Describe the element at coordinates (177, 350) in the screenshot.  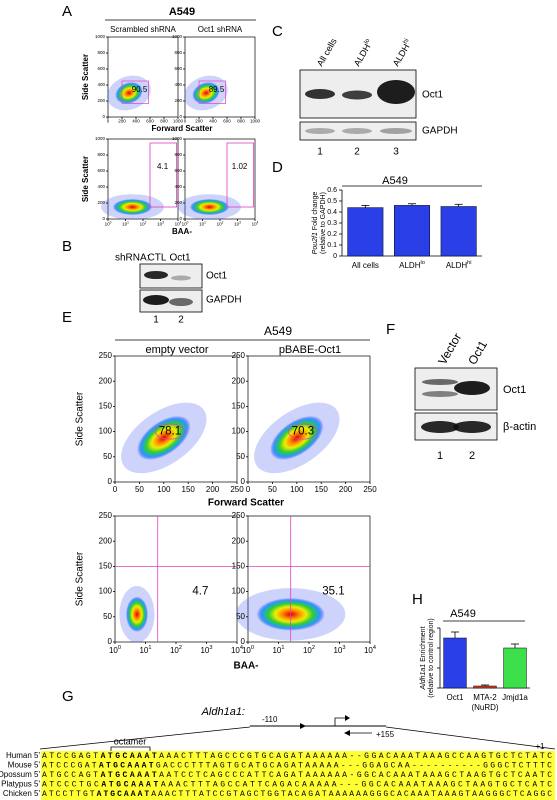
I see `plot-subtitle: empty vector` at that location.